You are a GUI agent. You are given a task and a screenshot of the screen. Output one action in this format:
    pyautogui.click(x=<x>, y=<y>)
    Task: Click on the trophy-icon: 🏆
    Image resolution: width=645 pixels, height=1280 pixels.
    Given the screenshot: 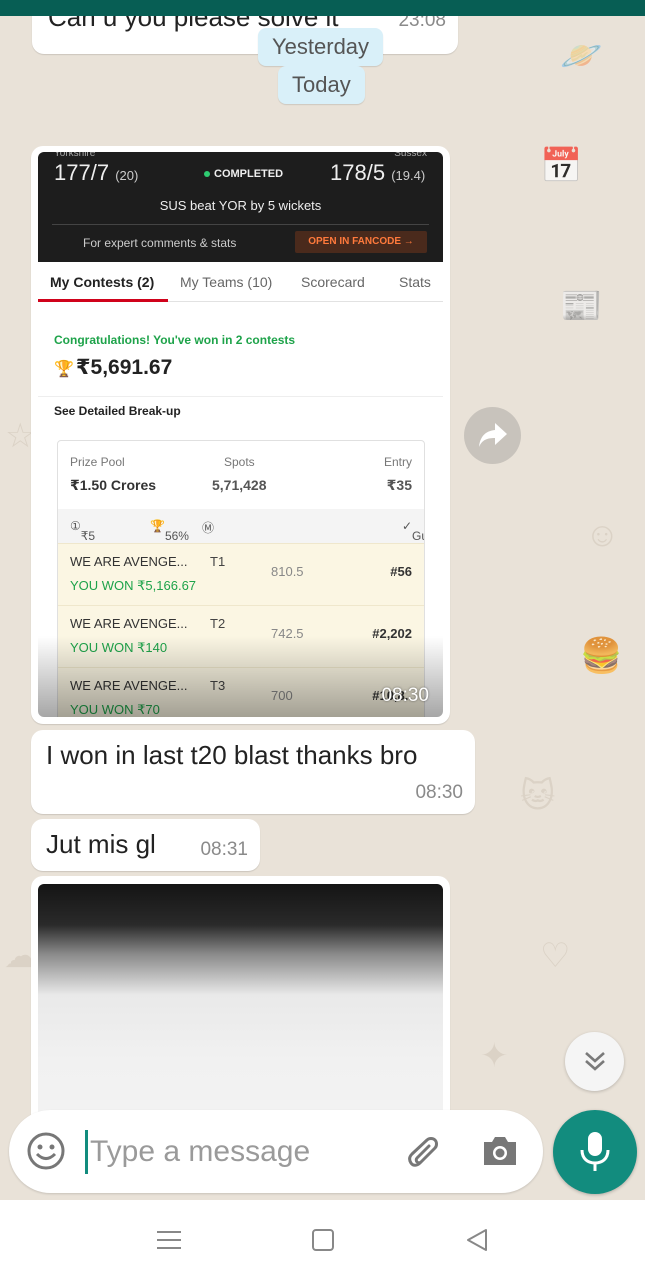 What is the action you would take?
    pyautogui.click(x=64, y=369)
    